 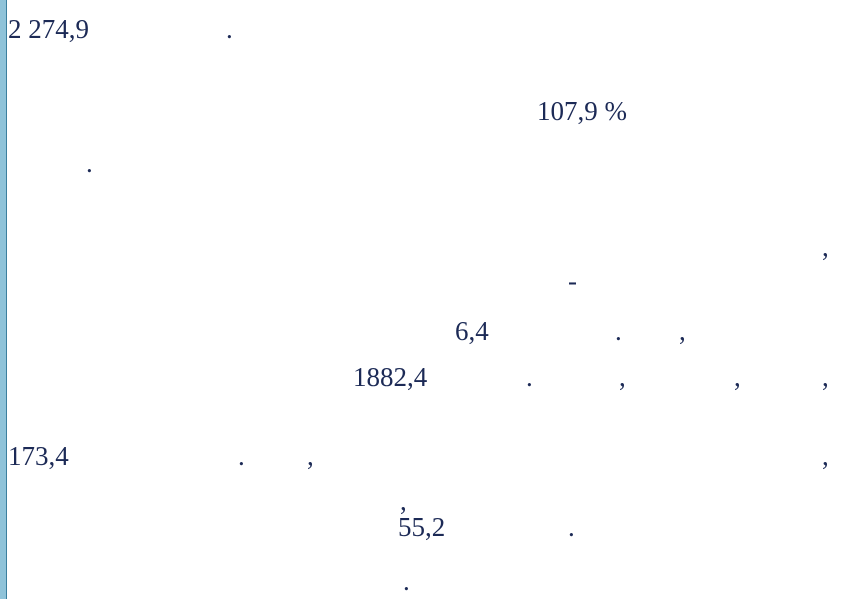 What do you see at coordinates (38, 456) in the screenshot?
I see `text: 173,4` at bounding box center [38, 456].